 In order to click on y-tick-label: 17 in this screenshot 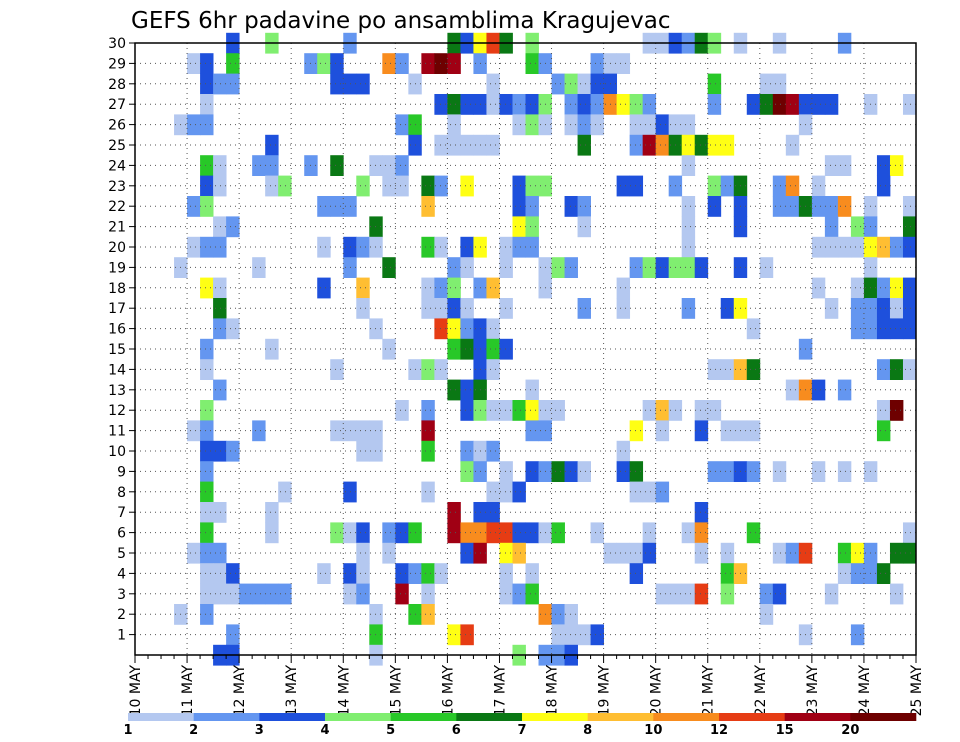, I will do `click(117, 309)`.